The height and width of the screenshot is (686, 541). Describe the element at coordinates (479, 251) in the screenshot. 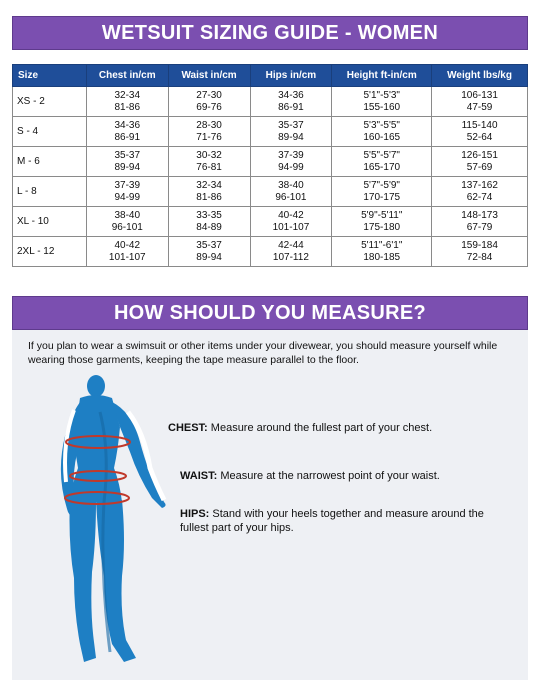

I see `weight-cell: 159-184 72-84` at that location.